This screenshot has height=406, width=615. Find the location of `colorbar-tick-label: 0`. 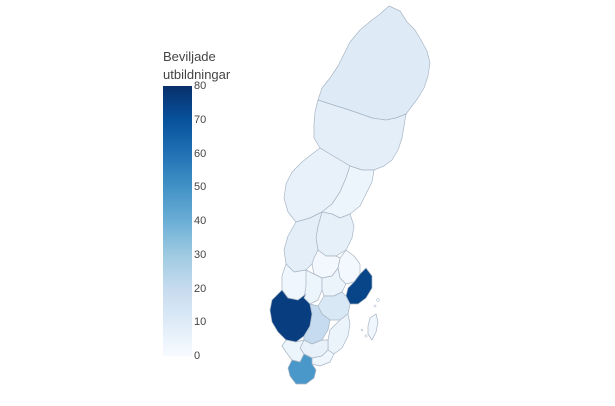

colorbar-tick-label: 0 is located at coordinates (197, 356).